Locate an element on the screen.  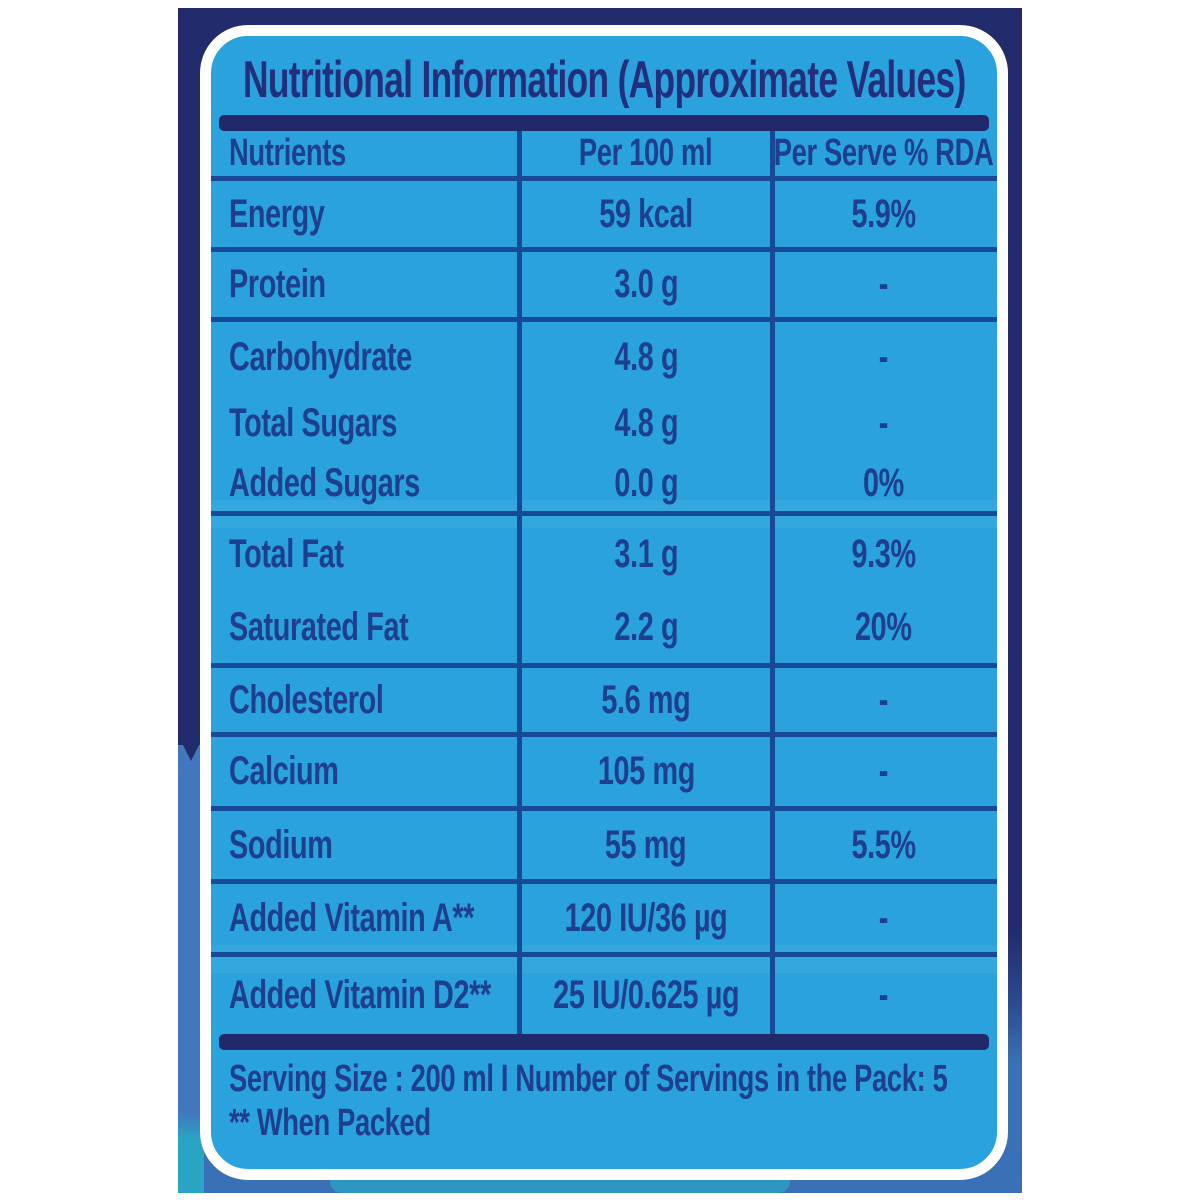
nutrient-name-cell: Protein is located at coordinates (366, 284).